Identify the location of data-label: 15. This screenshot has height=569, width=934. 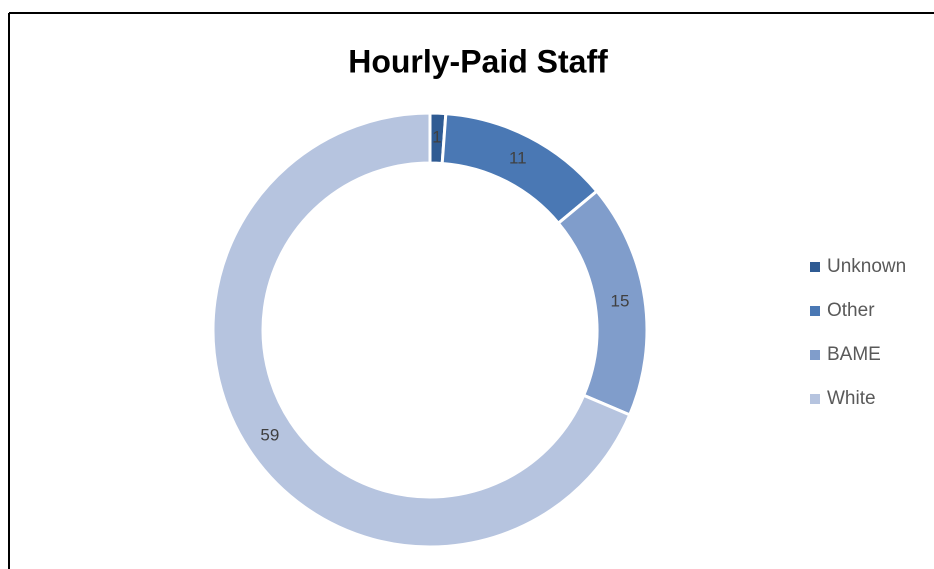
(619, 301).